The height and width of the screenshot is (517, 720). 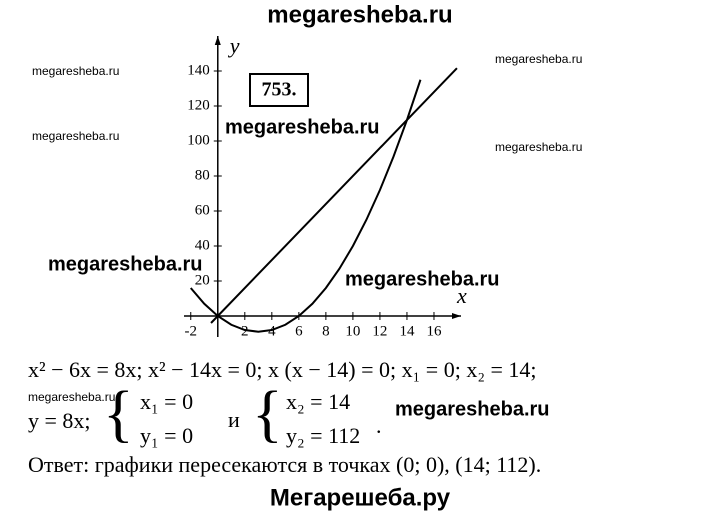 What do you see at coordinates (379, 425) in the screenshot?
I see `period: .` at bounding box center [379, 425].